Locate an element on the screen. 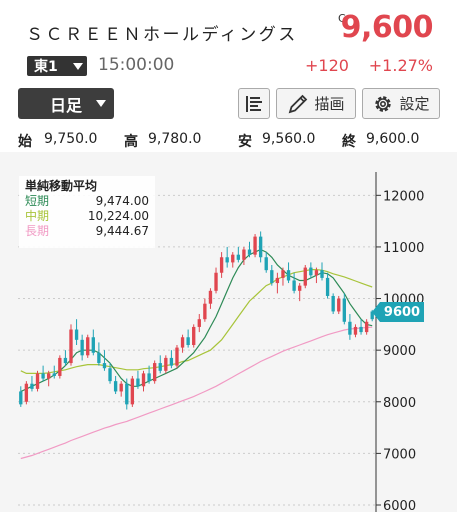  chevron-down-icon is located at coordinates (101, 103).